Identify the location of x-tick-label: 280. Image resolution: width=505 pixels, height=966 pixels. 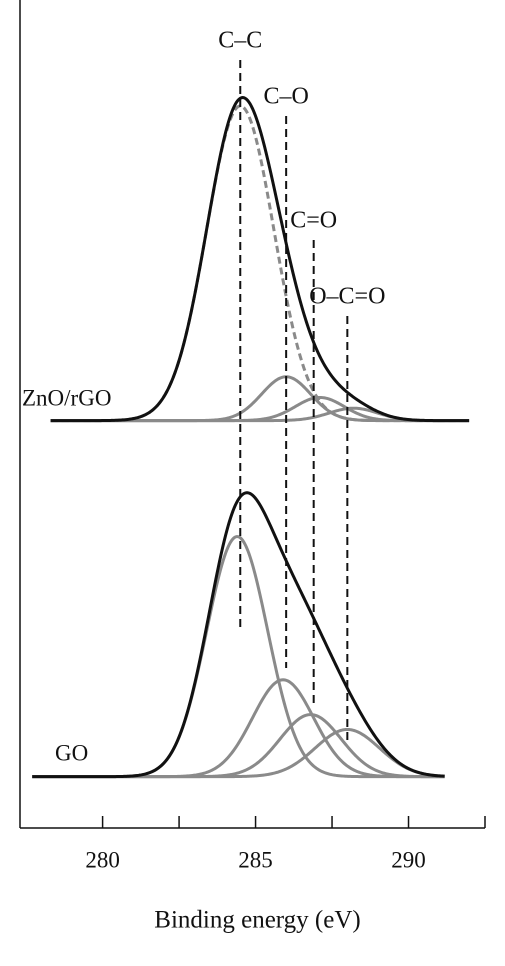
(102, 859).